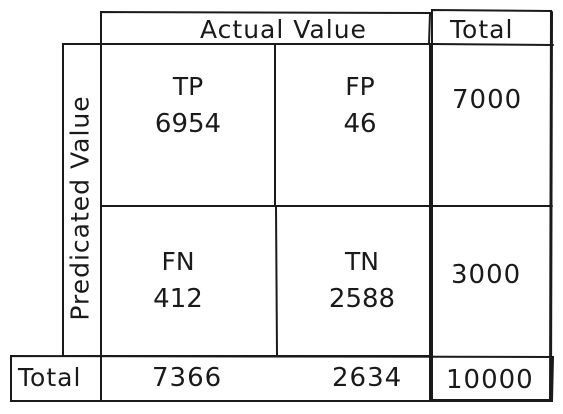 The image size is (563, 414). Describe the element at coordinates (492, 44) in the screenshot. I see `total-header-underline` at that location.